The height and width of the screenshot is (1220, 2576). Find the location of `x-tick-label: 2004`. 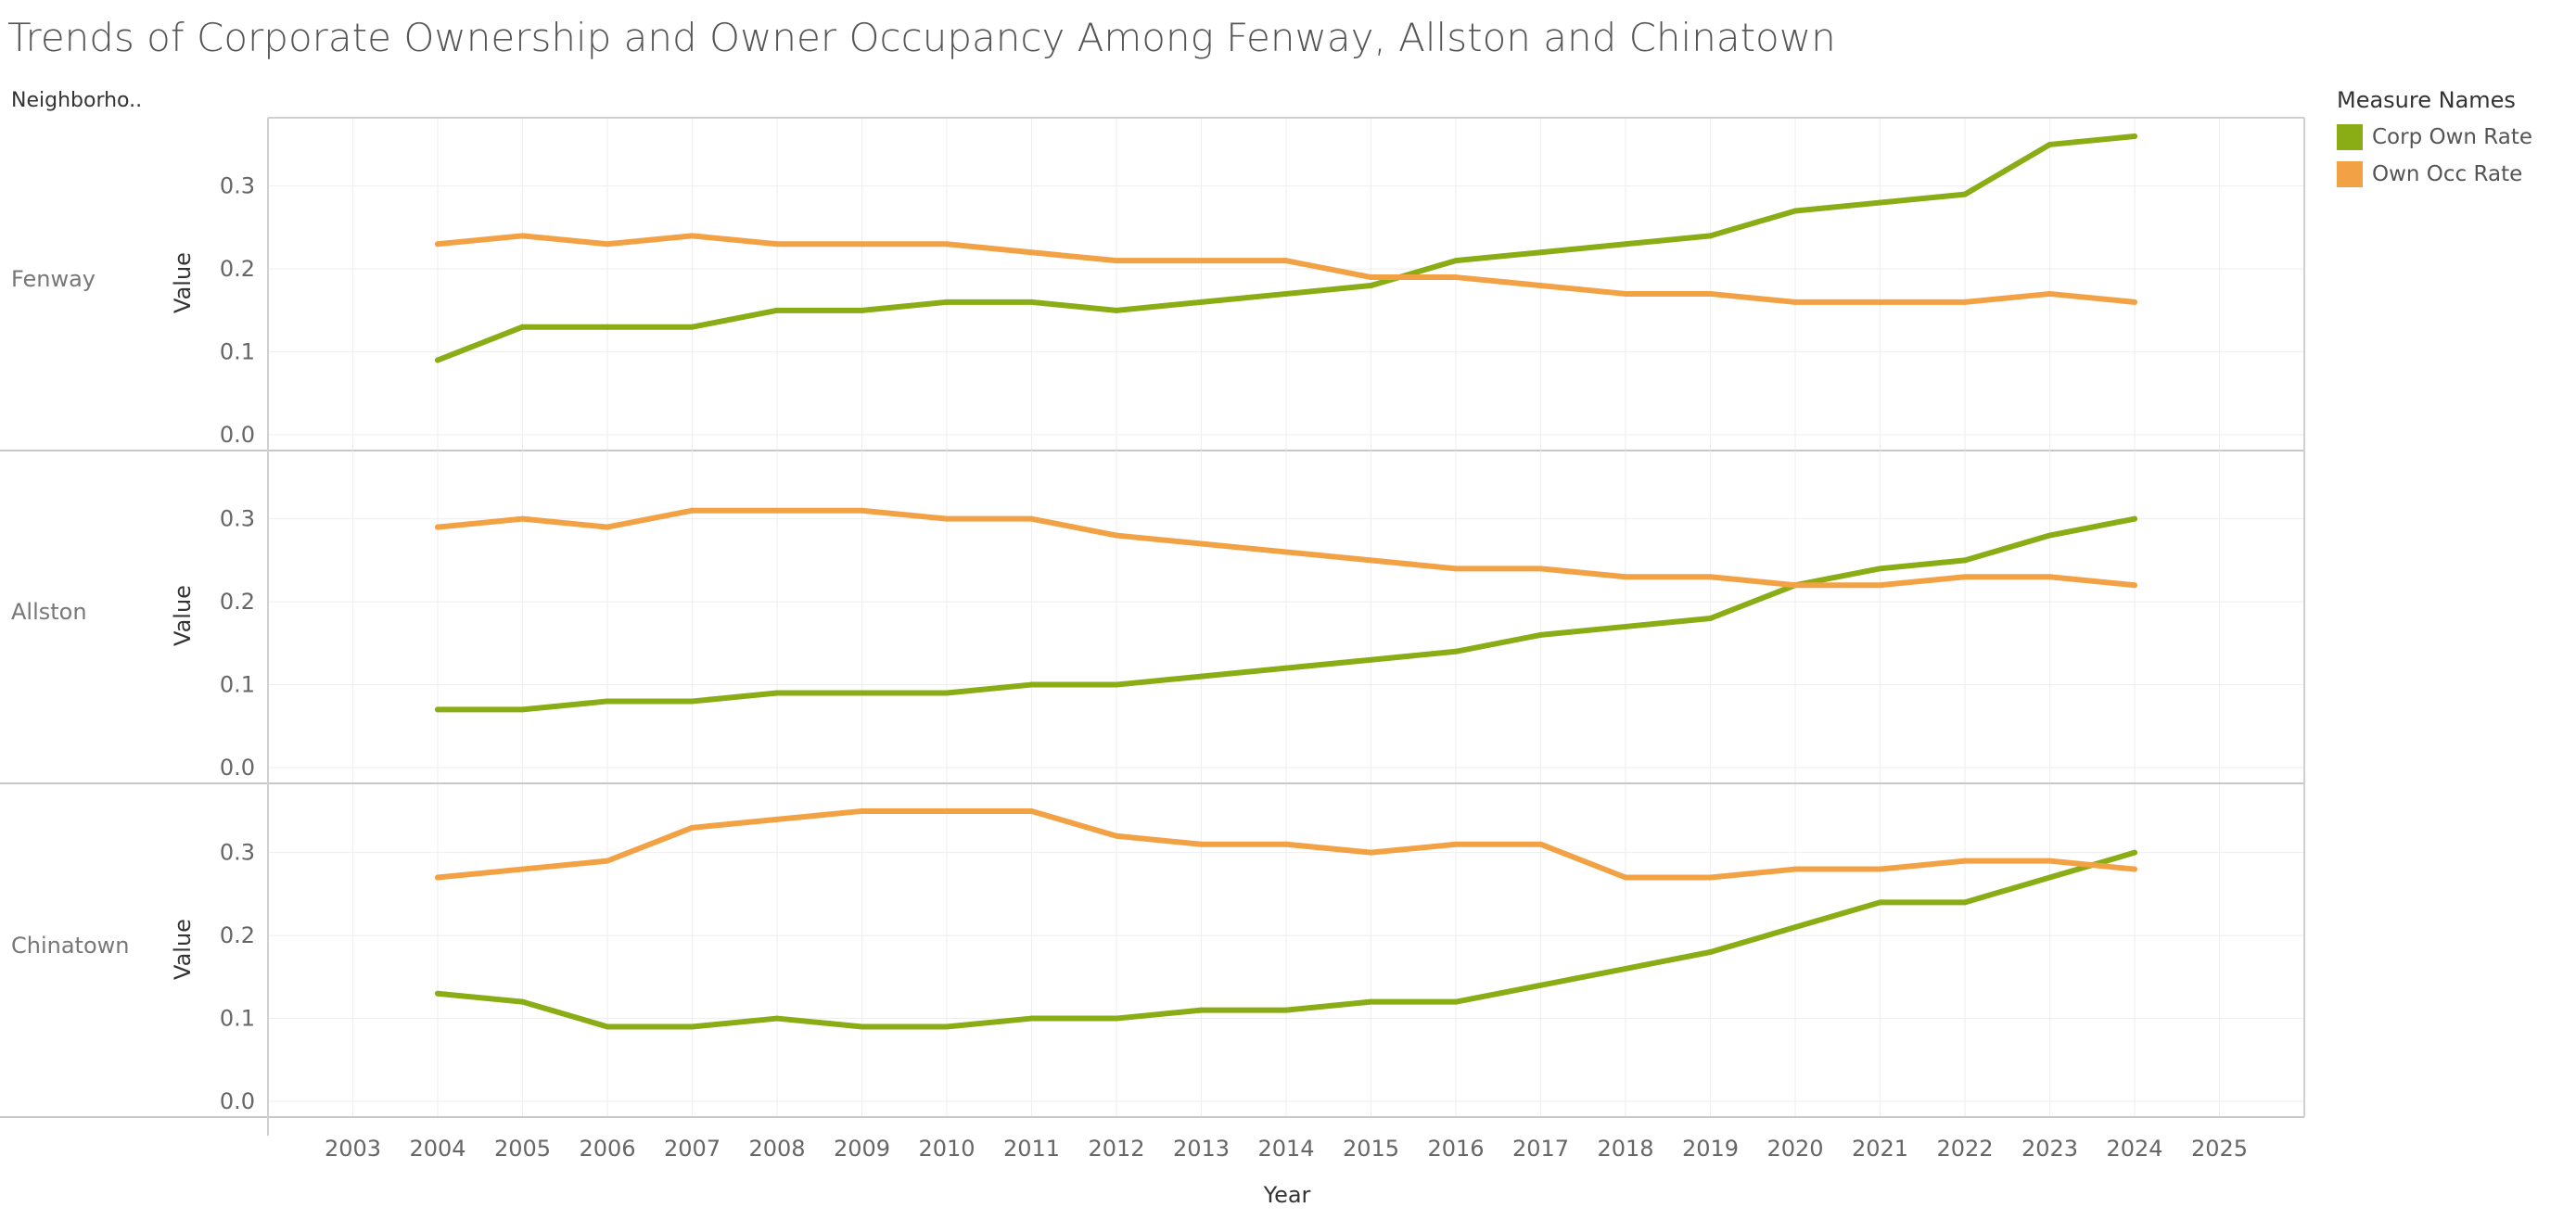

x-tick-label: 2004 is located at coordinates (437, 1149).